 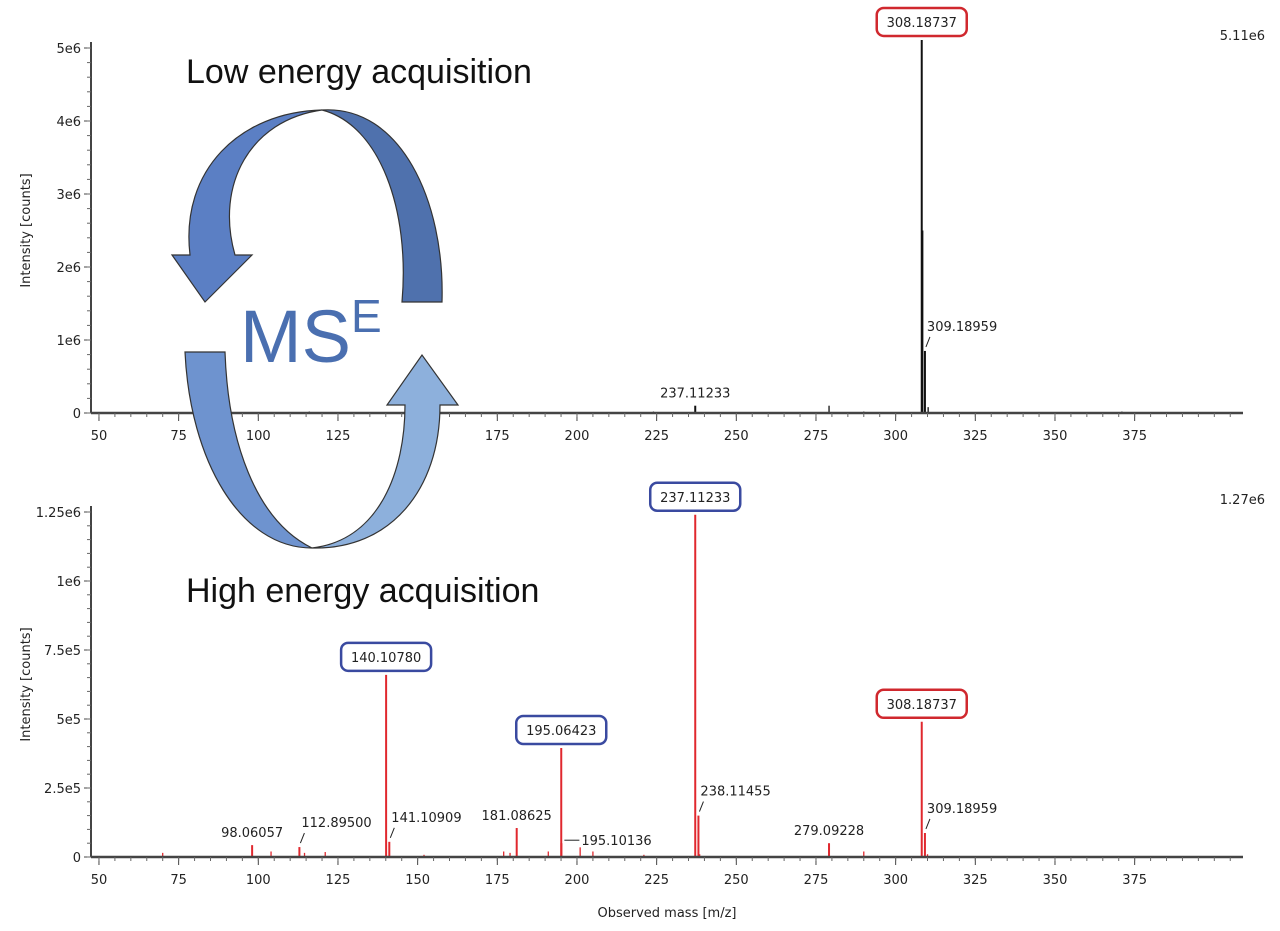 I want to click on peak-label: 112.89500, so click(x=336, y=823).